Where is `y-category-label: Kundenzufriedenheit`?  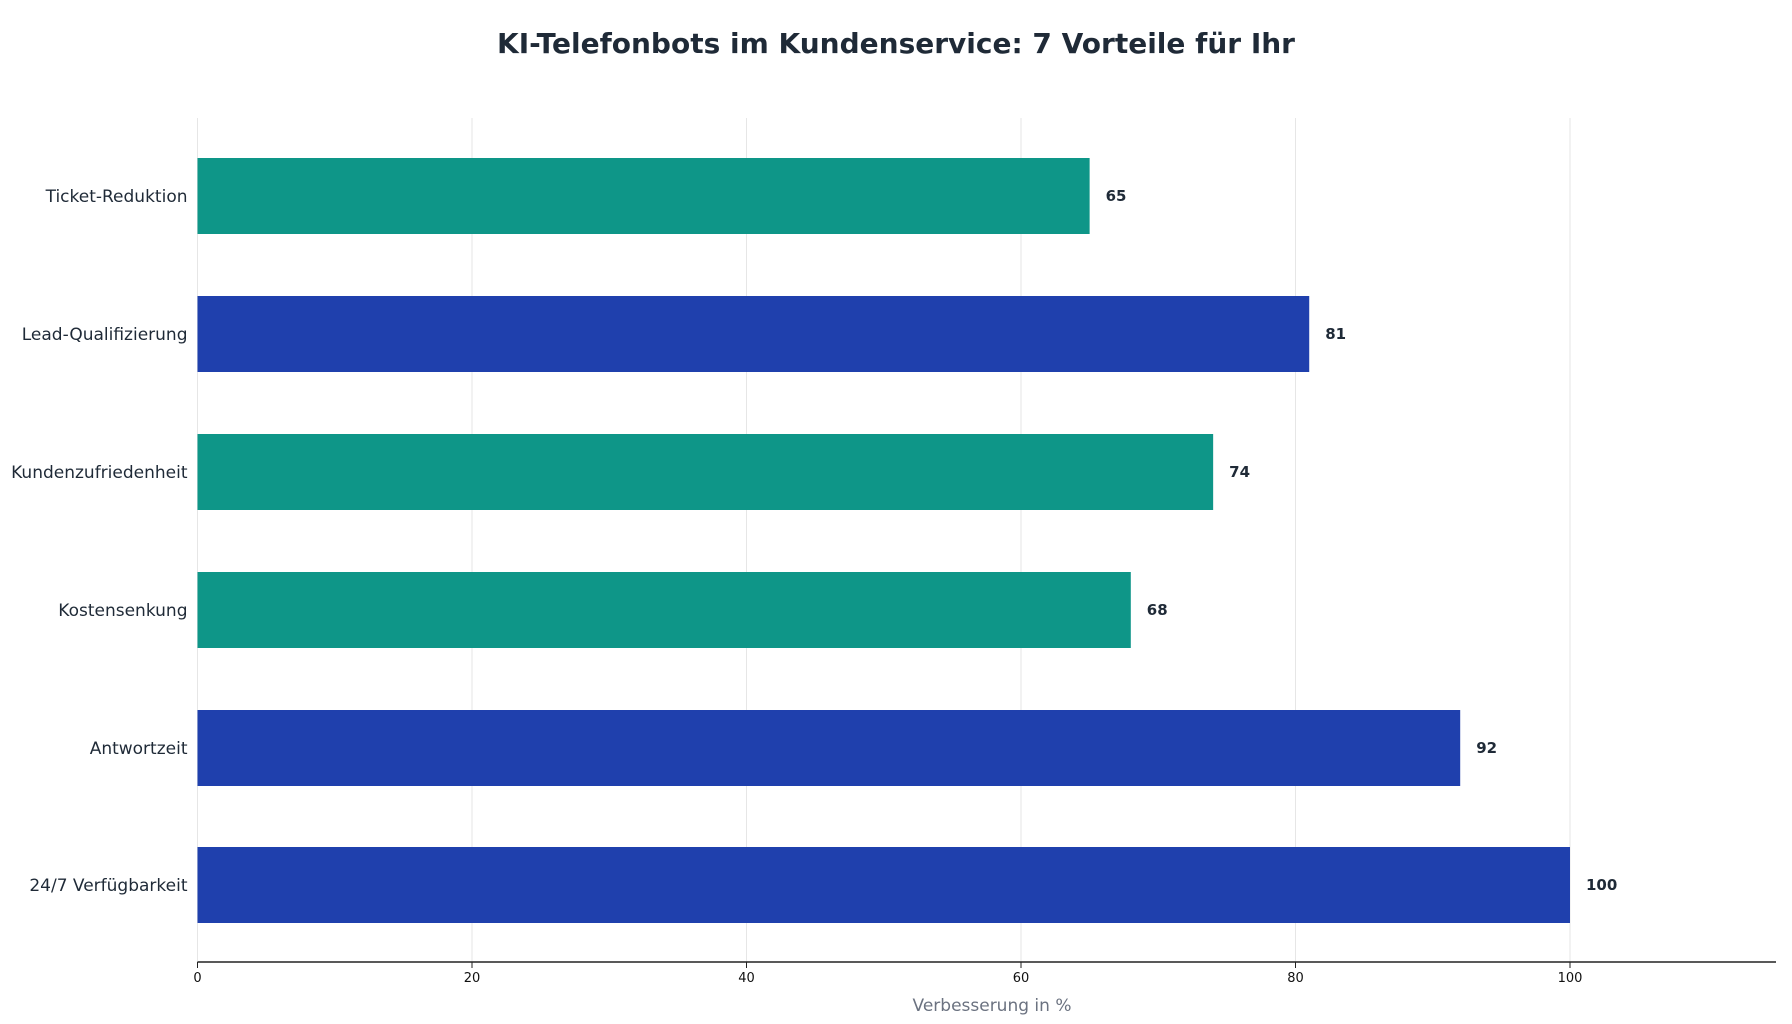 y-category-label: Kundenzufriedenheit is located at coordinates (99, 473).